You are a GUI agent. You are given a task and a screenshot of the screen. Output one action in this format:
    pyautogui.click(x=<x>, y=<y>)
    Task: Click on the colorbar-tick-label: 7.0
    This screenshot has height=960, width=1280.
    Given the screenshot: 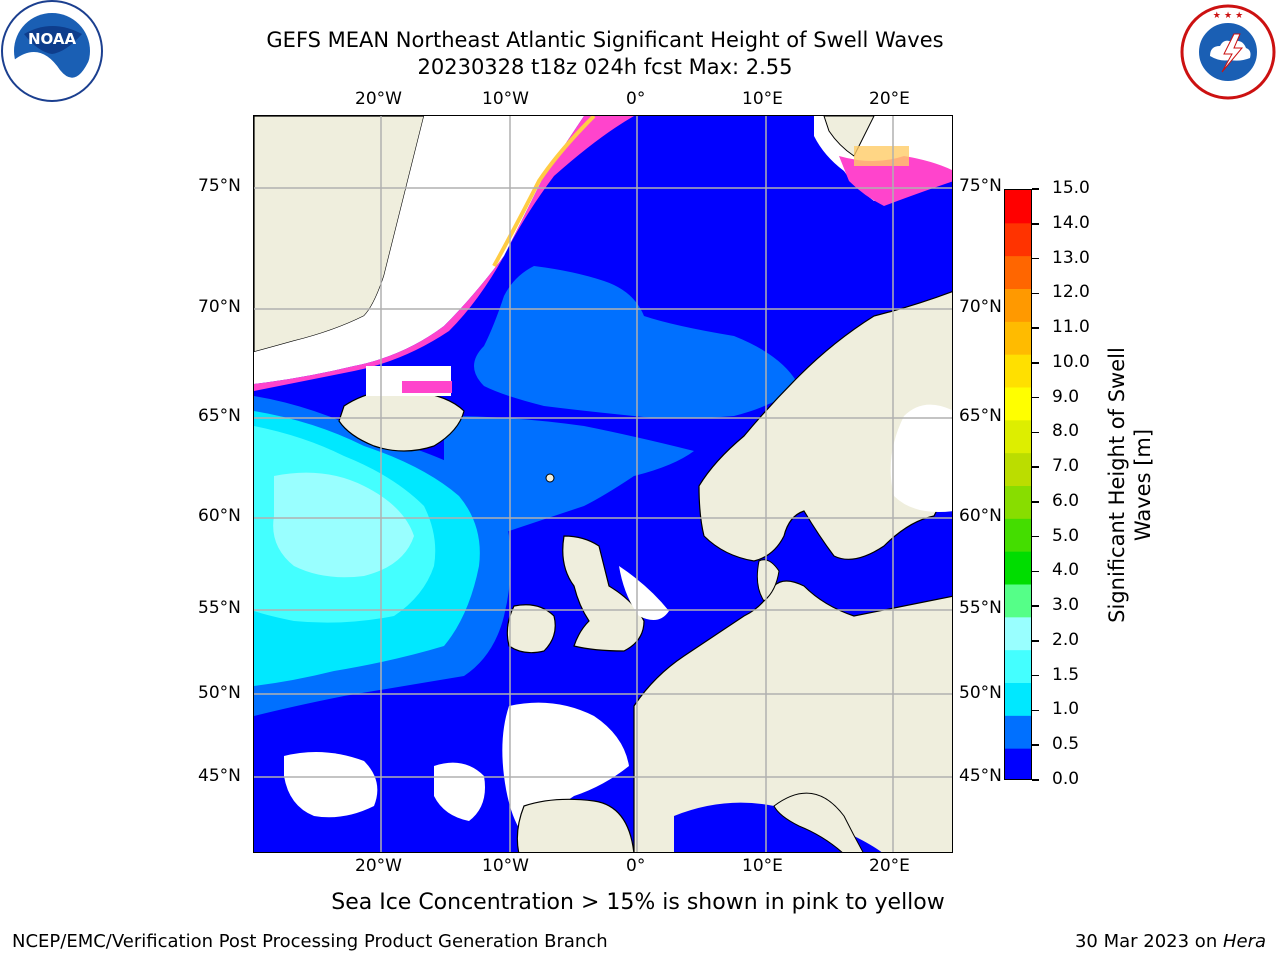 What is the action you would take?
    pyautogui.click(x=1066, y=466)
    